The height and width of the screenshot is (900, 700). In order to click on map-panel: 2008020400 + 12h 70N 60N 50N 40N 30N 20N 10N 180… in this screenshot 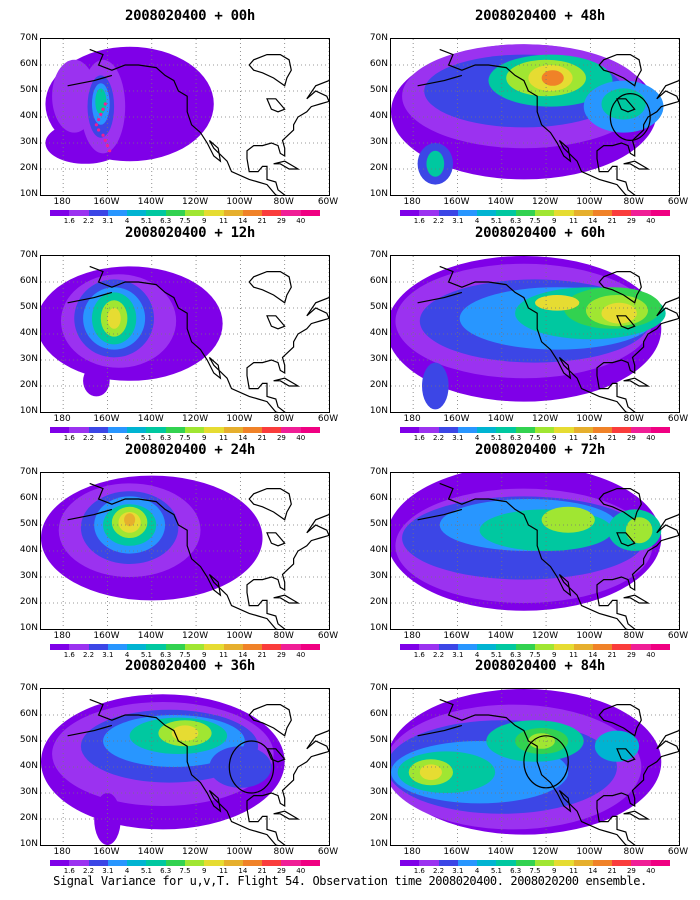, I will do `click(170, 334)`.